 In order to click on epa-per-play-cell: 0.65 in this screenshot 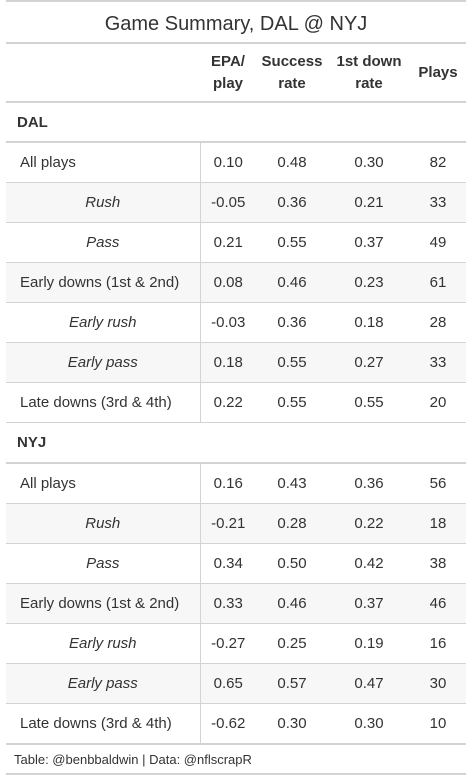, I will do `click(228, 683)`.